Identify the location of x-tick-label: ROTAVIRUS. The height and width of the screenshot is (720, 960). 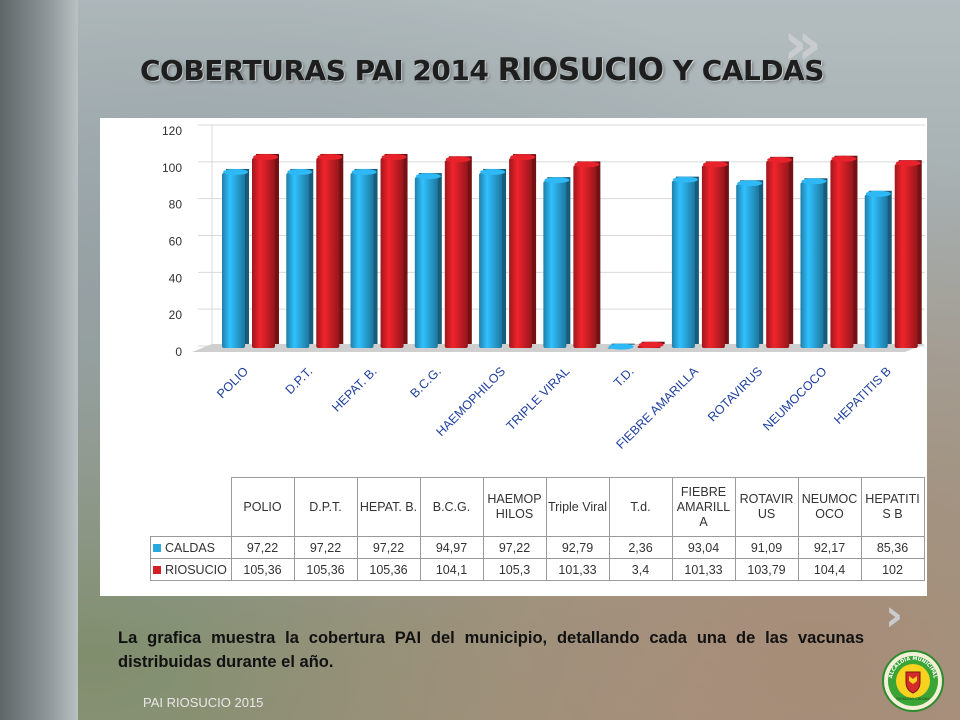
(735, 394).